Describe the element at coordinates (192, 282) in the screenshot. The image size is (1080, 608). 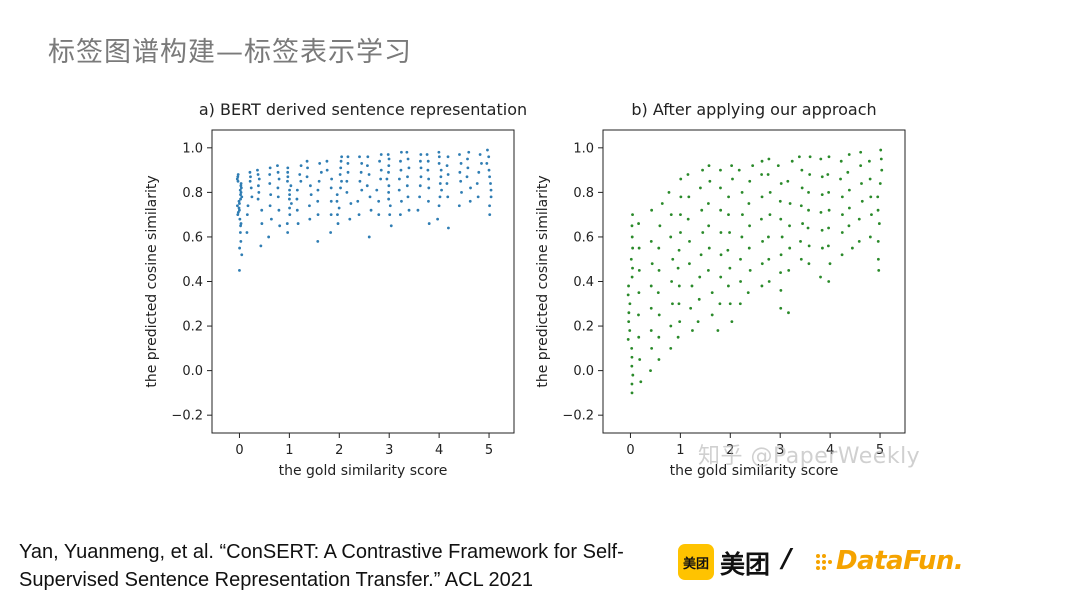
I see `y-tick-label: 0.4` at that location.